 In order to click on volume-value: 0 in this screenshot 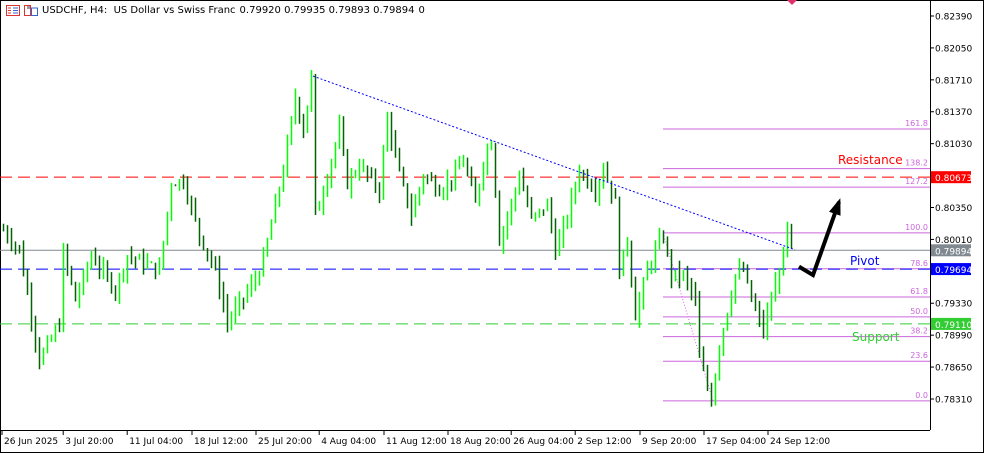, I will do `click(421, 10)`.